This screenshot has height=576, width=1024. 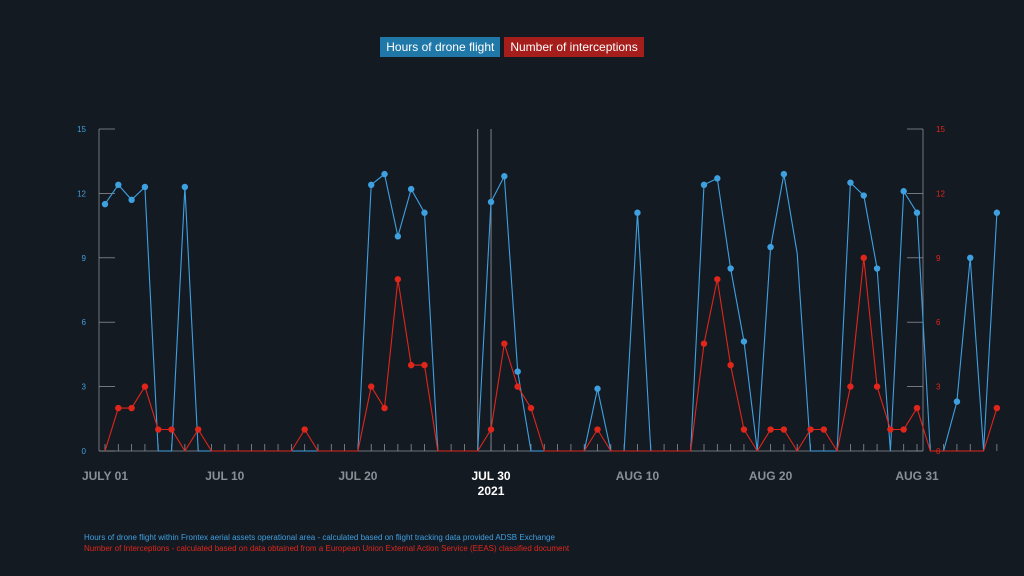 I want to click on left-y-tick-label: 15, so click(x=81, y=129).